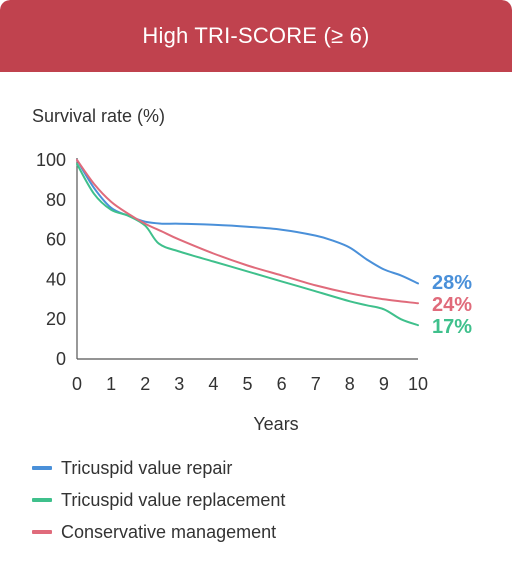 The image size is (512, 568). I want to click on x-tick-label-1: 1, so click(111, 384).